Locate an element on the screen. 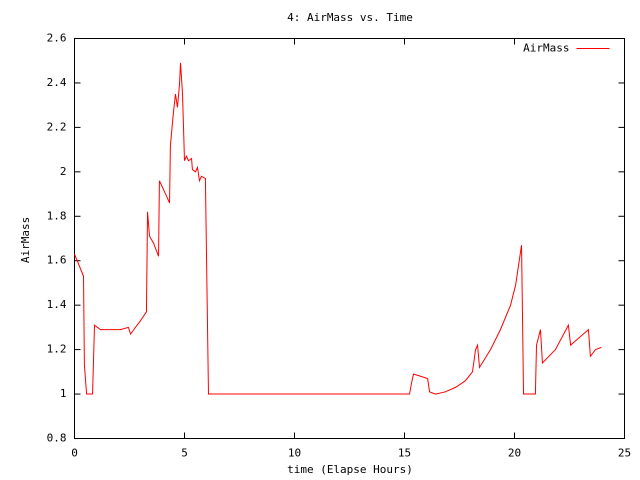 This screenshot has width=640, height=480. chart-title: 4: AirMass vs. Time is located at coordinates (350, 17).